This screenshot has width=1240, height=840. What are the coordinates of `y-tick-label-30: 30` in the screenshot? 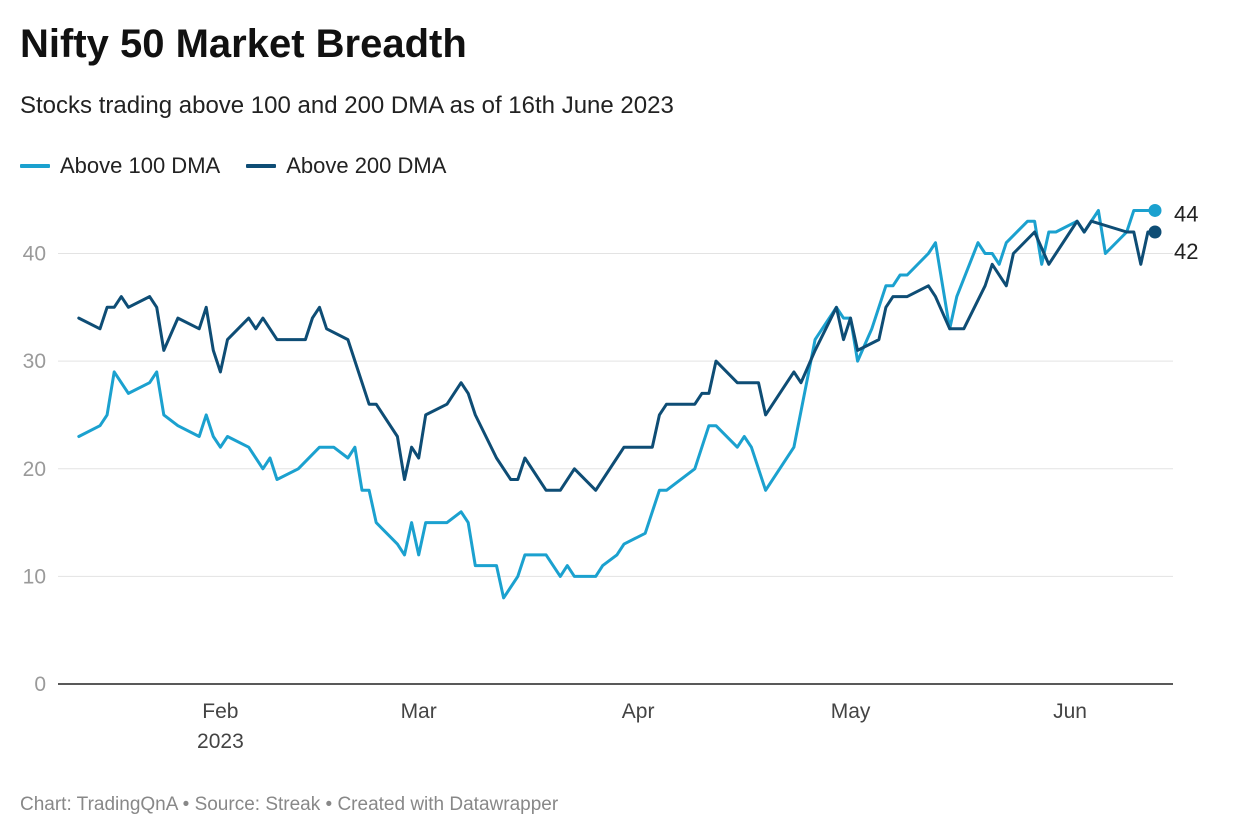 It's located at (34, 361).